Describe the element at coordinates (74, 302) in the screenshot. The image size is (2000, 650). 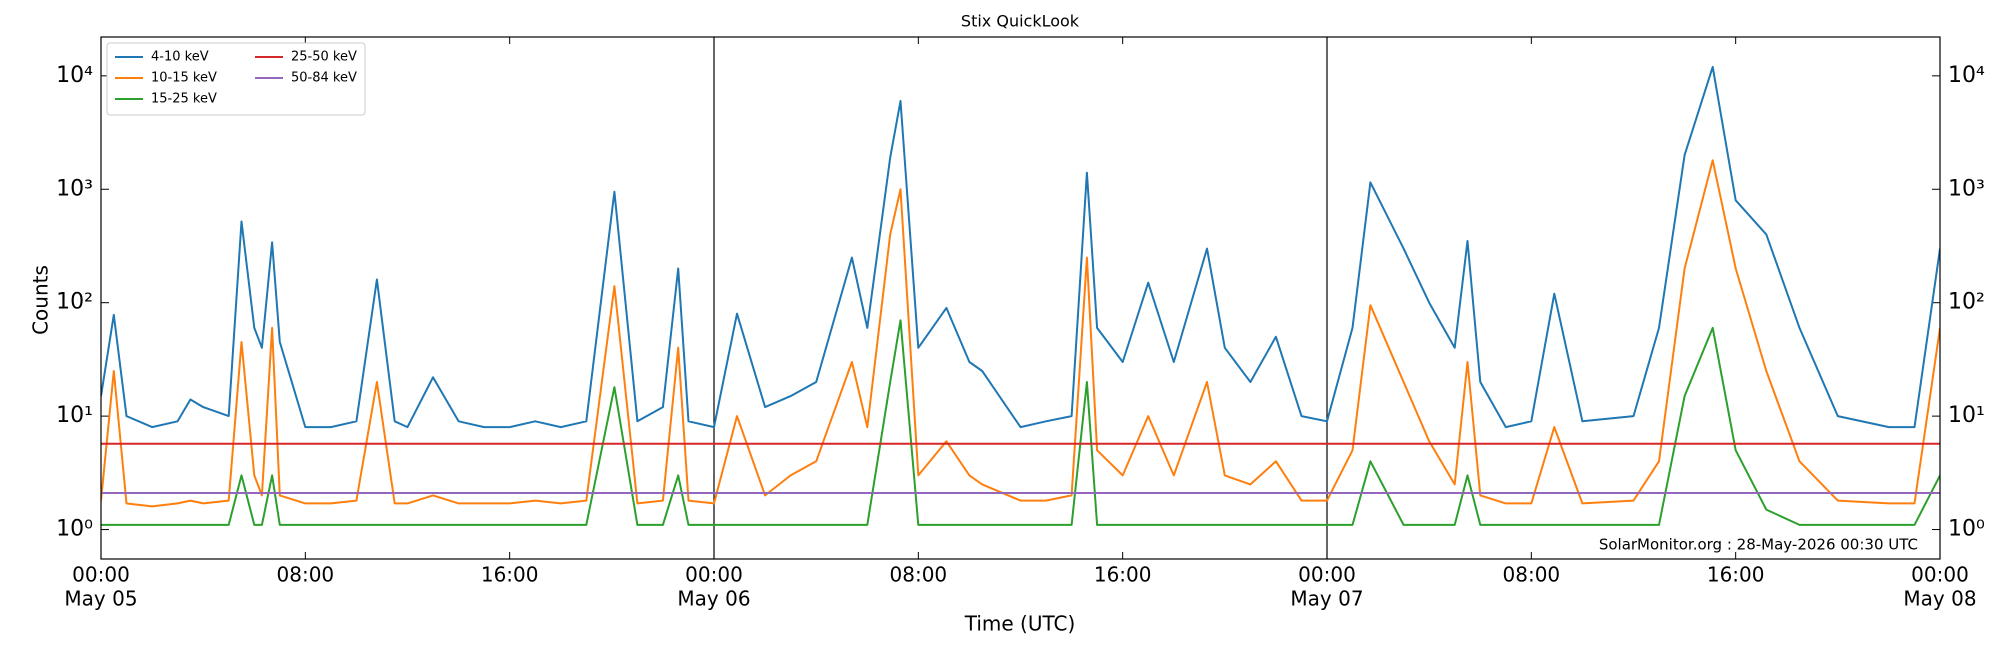
I see `y-tick-label: 10²` at that location.